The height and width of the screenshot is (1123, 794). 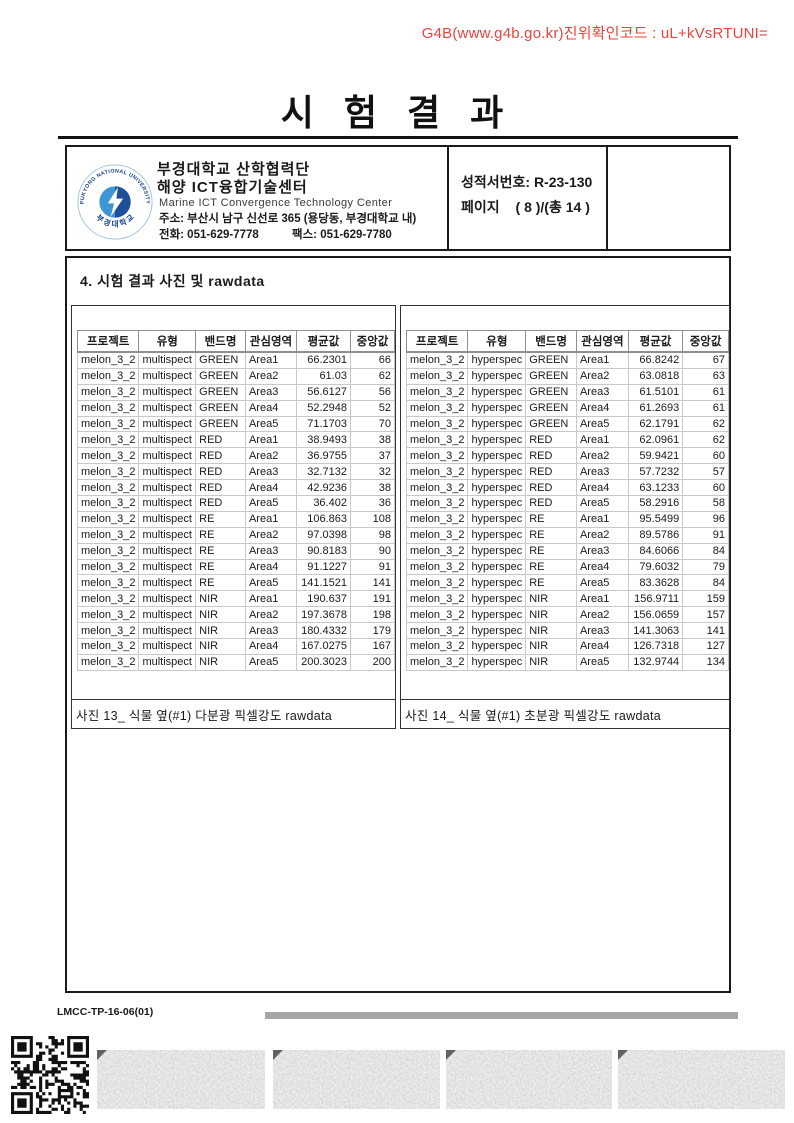 I want to click on column-header: 관심영역, so click(x=602, y=341).